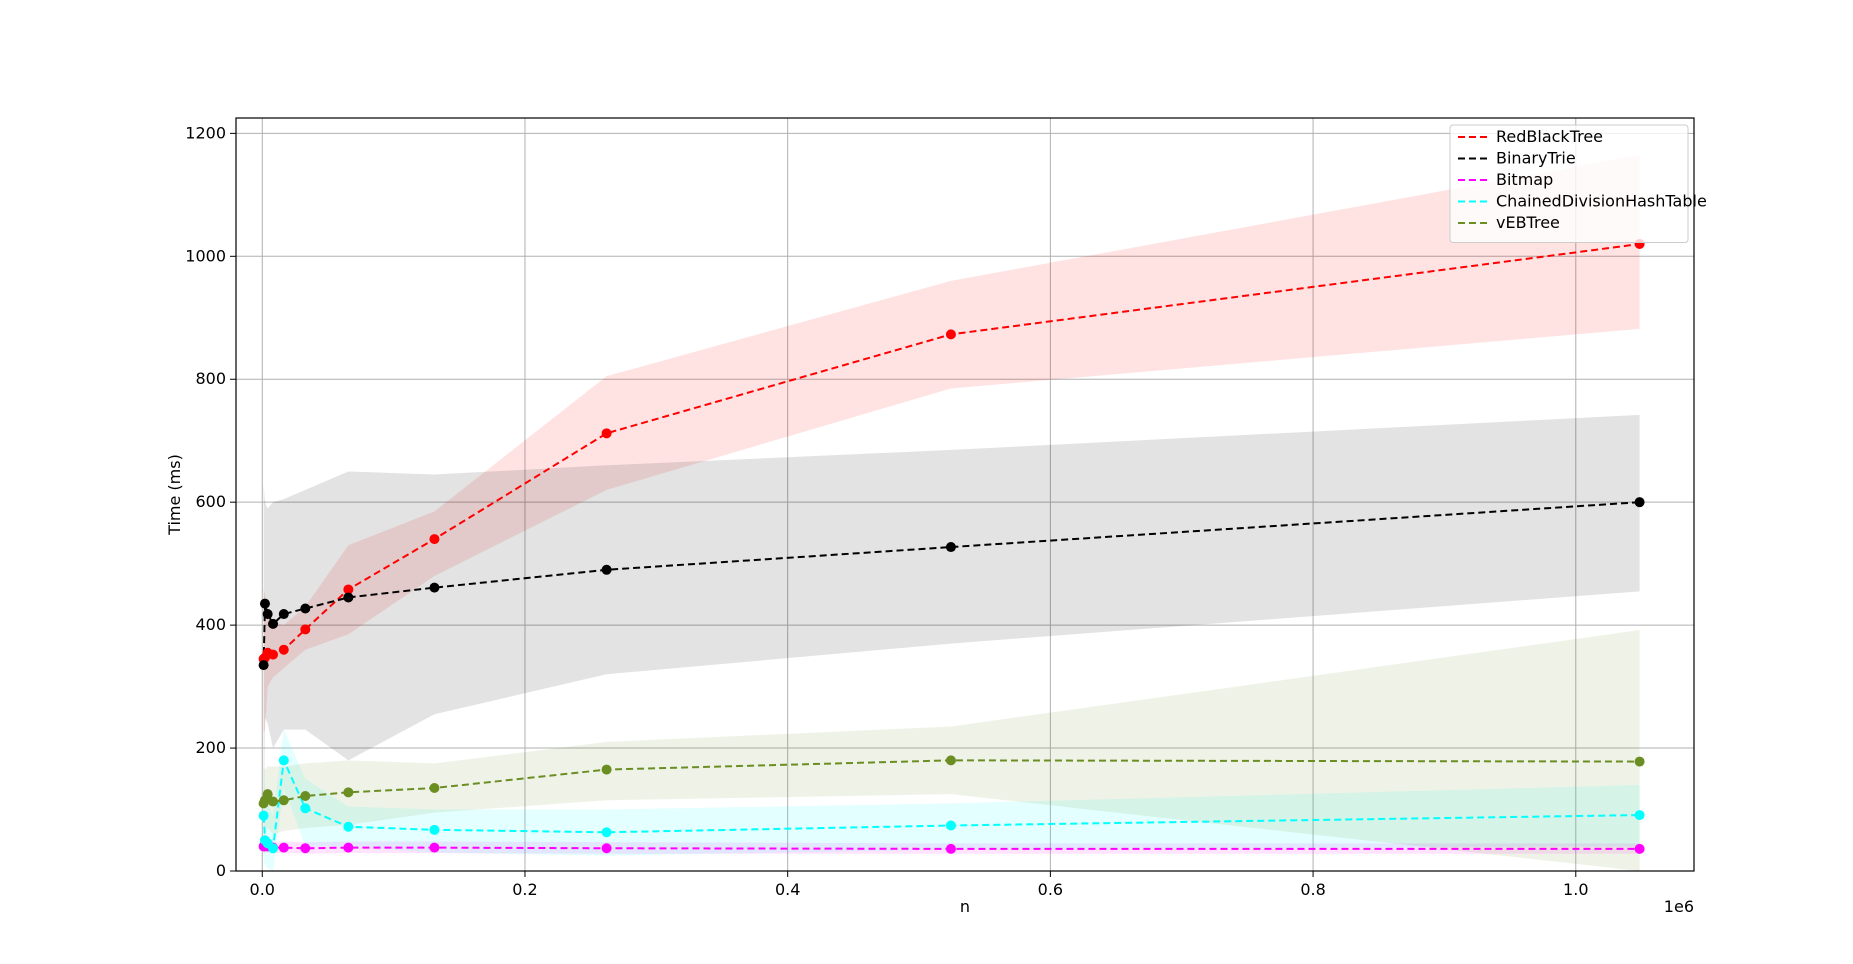 The height and width of the screenshot is (964, 1853). Describe the element at coordinates (787, 889) in the screenshot. I see `x-tick-label: 0.4` at that location.